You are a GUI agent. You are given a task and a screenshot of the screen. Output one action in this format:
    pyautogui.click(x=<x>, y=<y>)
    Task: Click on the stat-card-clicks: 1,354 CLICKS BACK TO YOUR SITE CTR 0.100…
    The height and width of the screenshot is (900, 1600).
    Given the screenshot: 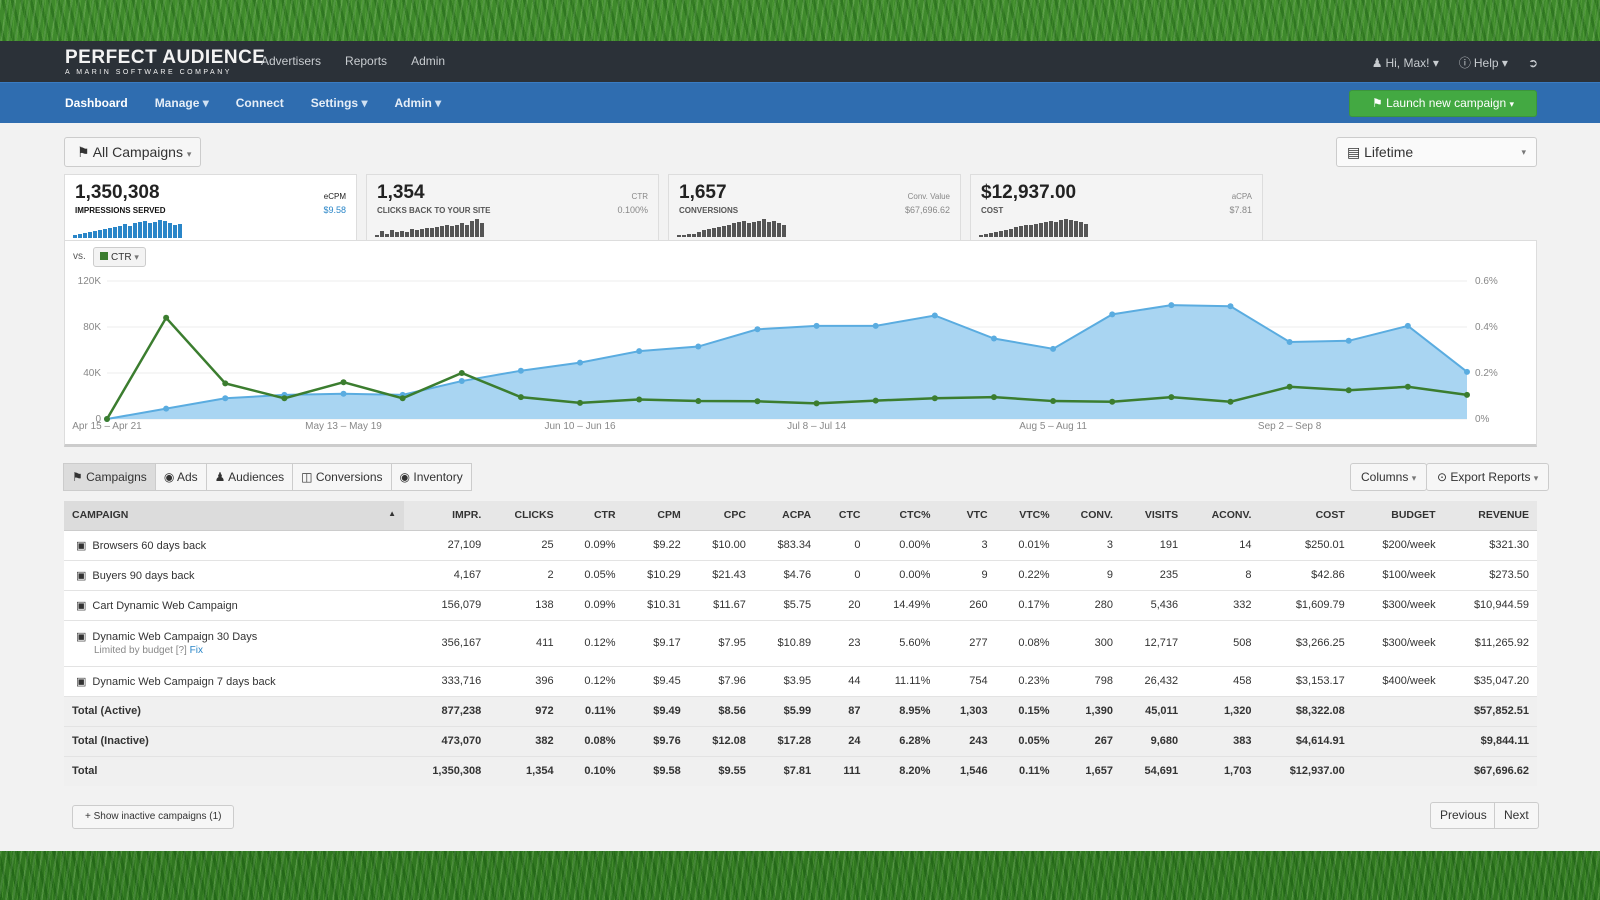 What is the action you would take?
    pyautogui.click(x=512, y=207)
    